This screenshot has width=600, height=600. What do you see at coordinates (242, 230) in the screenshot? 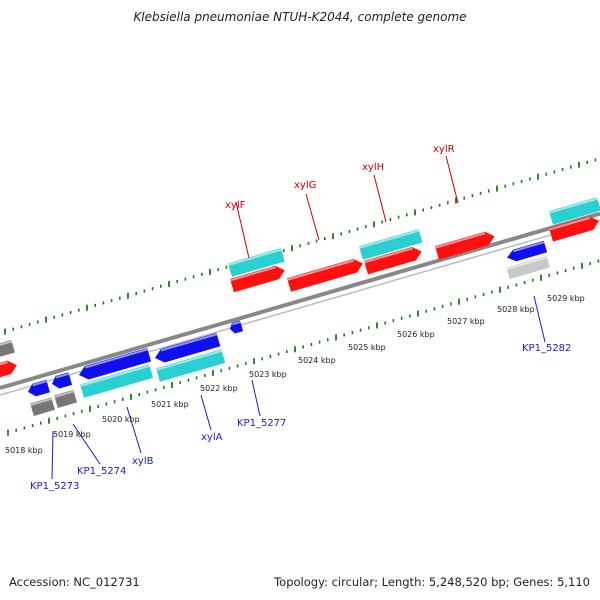
I see `leader-line-xylF` at bounding box center [242, 230].